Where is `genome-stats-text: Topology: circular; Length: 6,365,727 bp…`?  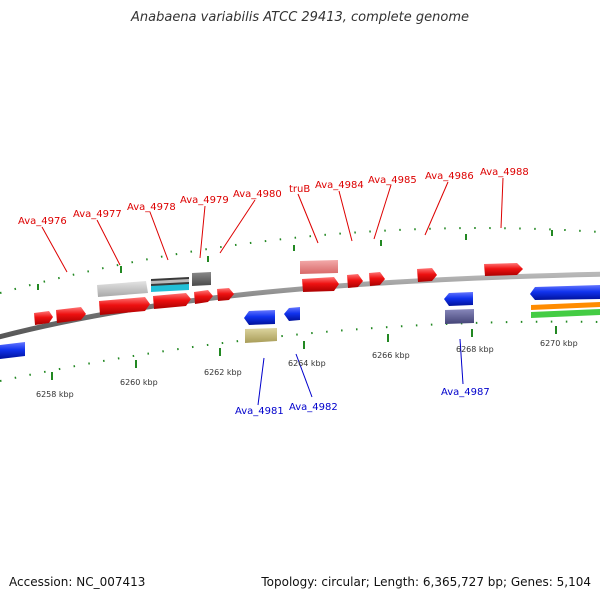 genome-stats-text: Topology: circular; Length: 6,365,727 bp… is located at coordinates (426, 582).